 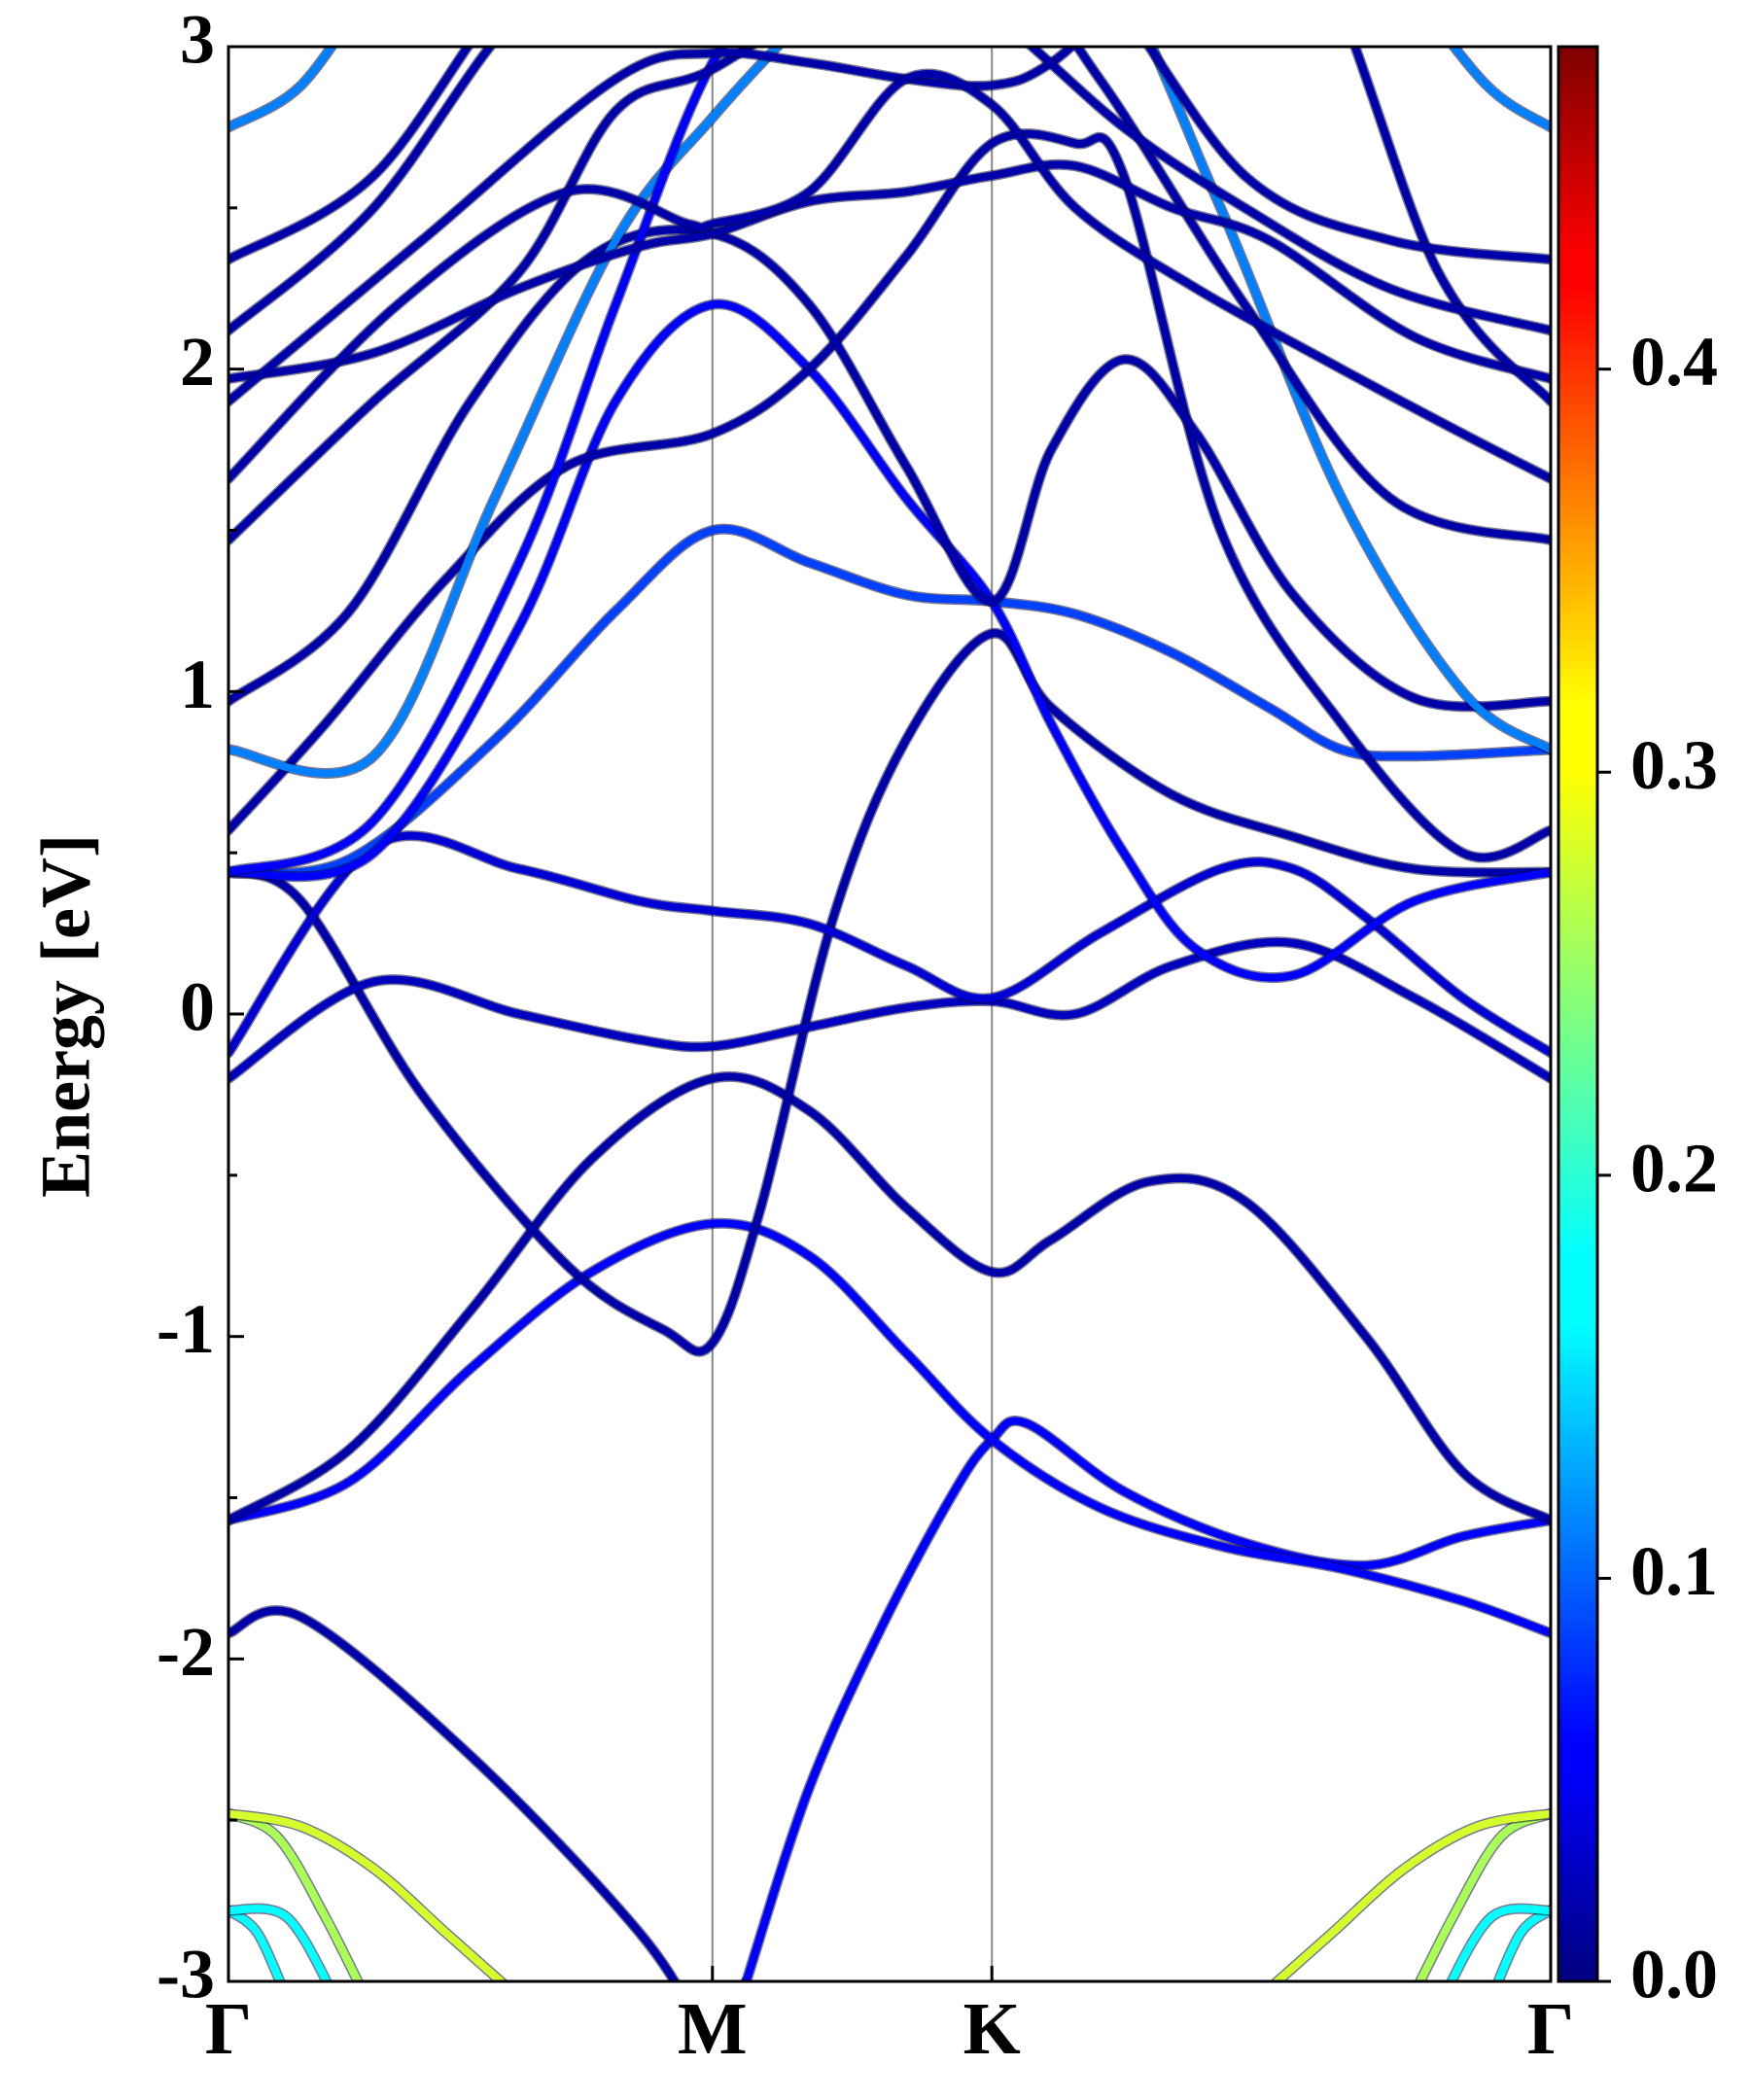 What do you see at coordinates (1674, 1974) in the screenshot?
I see `colorbar-tick-label: 0.0` at bounding box center [1674, 1974].